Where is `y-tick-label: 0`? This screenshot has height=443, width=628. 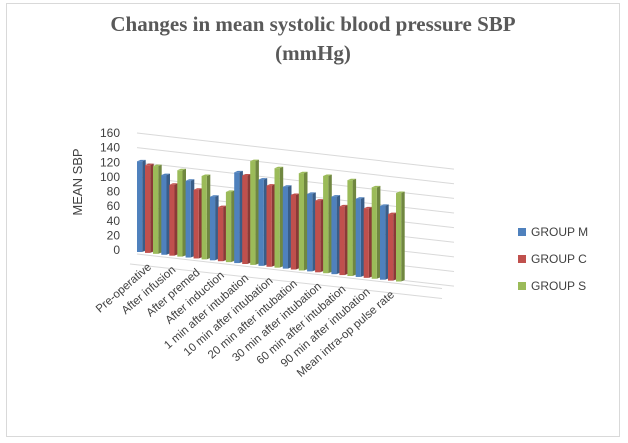
y-tick-label: 0 is located at coordinates (116, 250).